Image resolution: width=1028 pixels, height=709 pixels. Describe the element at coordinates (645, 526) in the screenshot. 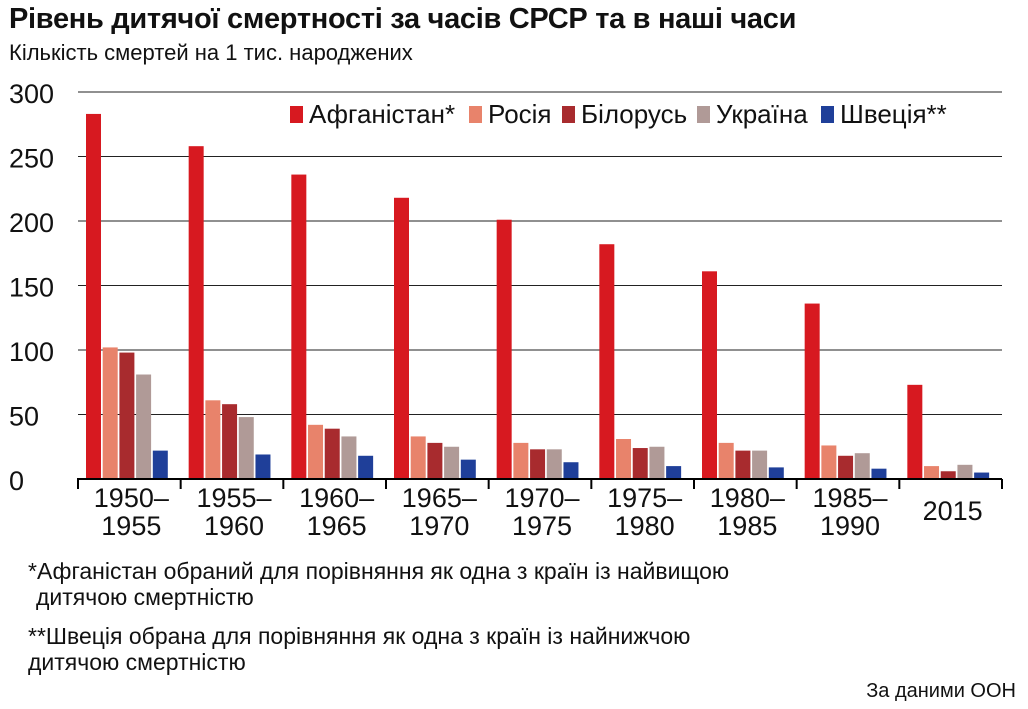

I see `x-tick-label-6-2: 1980` at that location.